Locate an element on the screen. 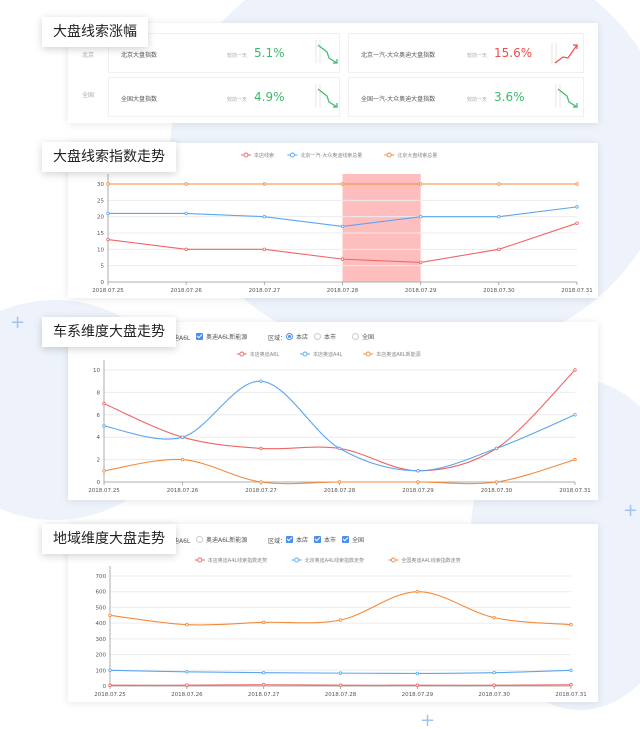  x-tick-label: 2018.07.26 is located at coordinates (183, 491).